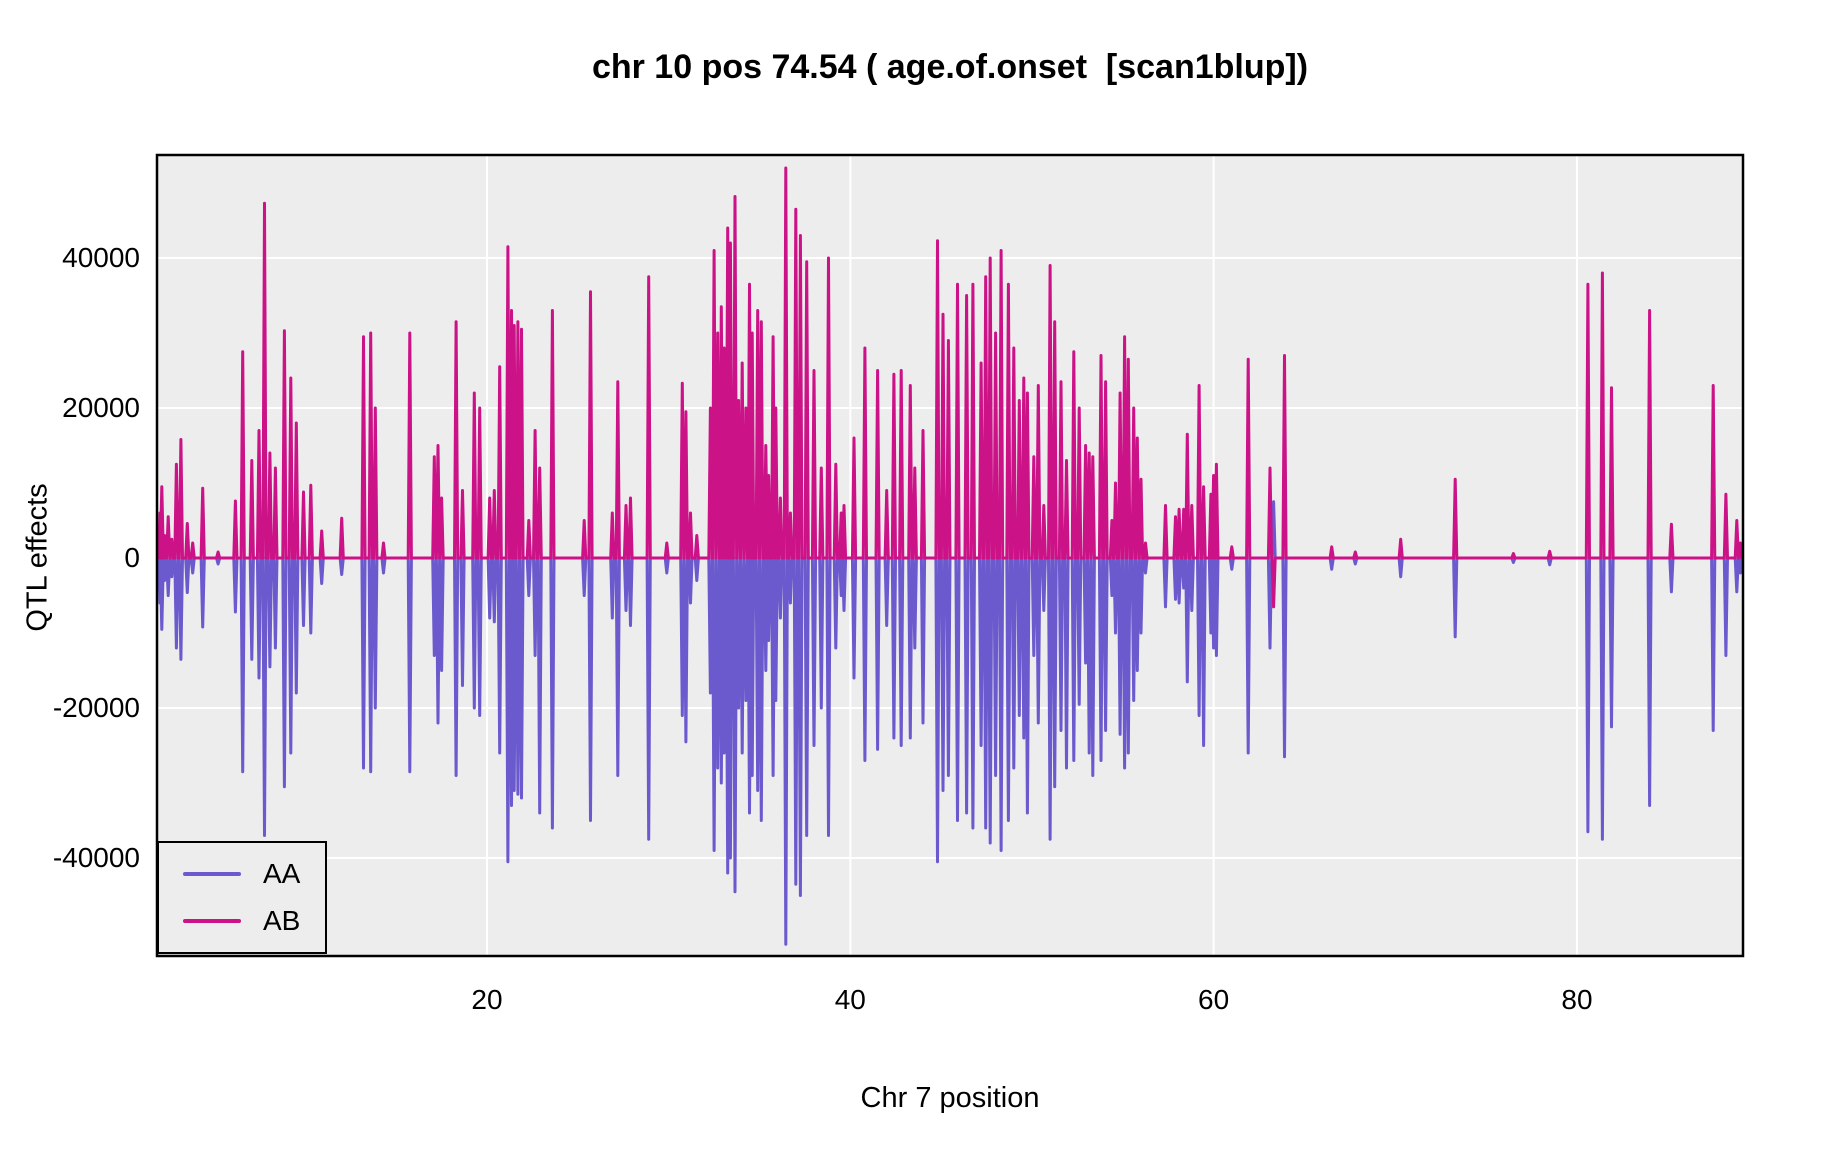 This screenshot has height=1152, width=1824. Describe the element at coordinates (101, 257) in the screenshot. I see `y-tick-label: 40000` at that location.